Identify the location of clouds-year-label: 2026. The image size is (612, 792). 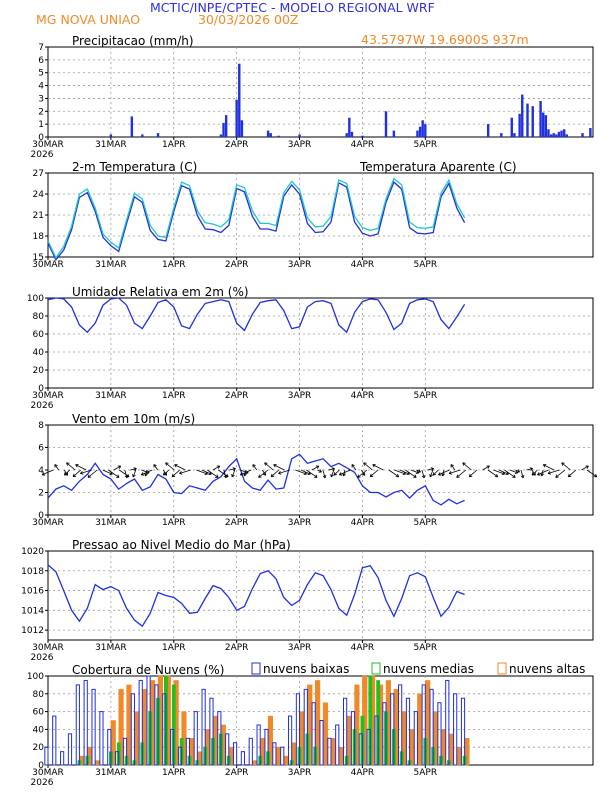
(42, 783).